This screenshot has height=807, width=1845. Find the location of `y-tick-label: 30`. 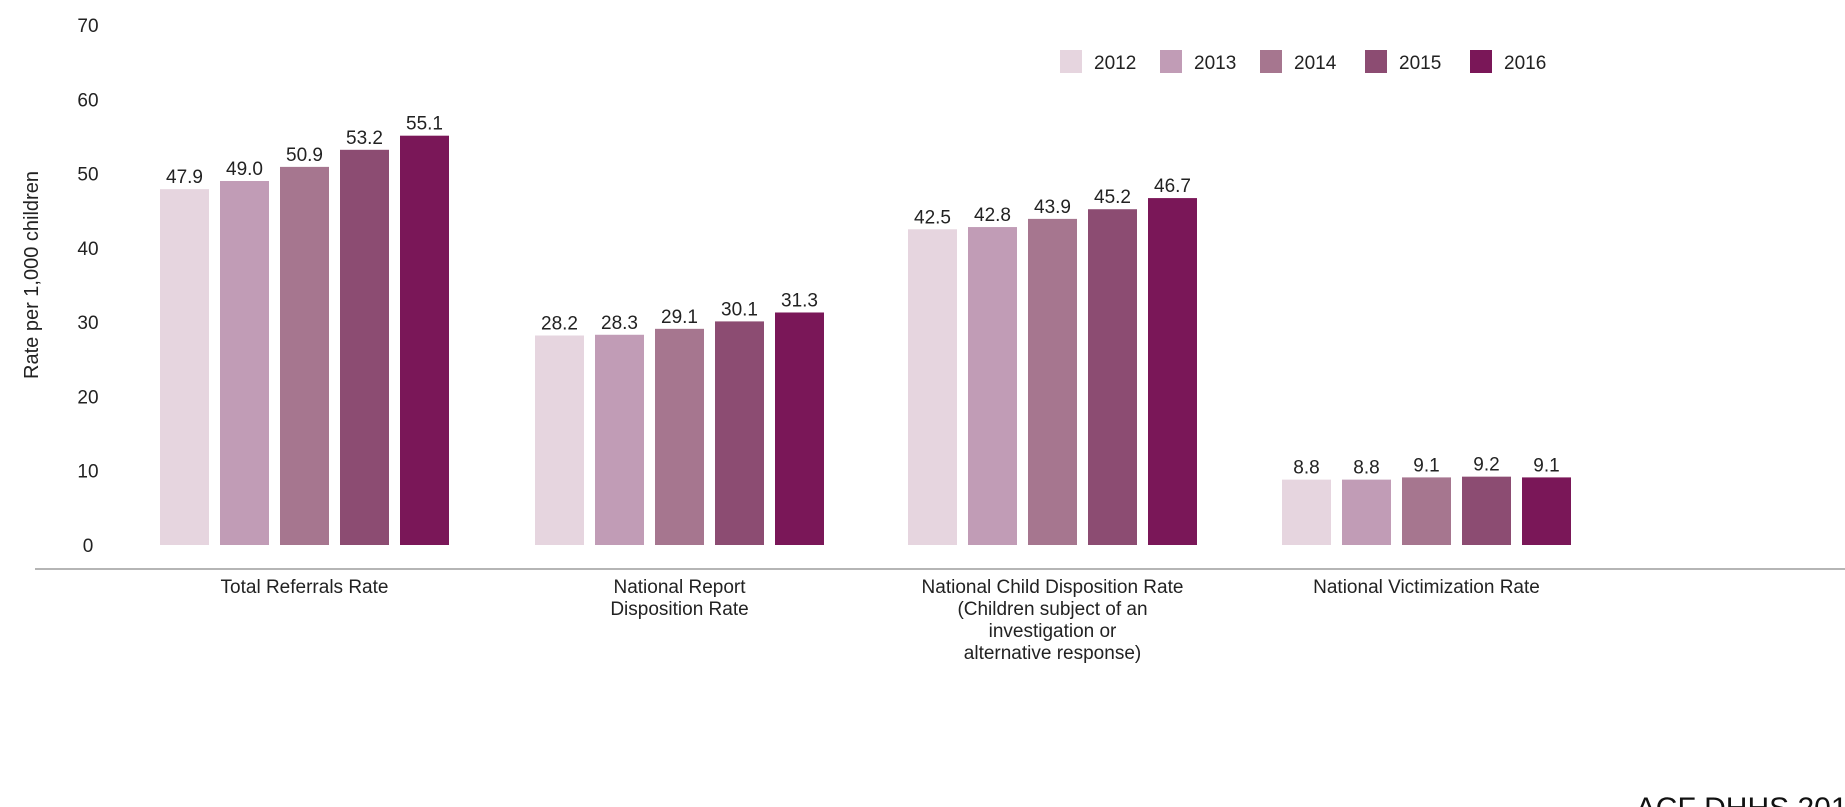

y-tick-label: 30 is located at coordinates (87, 323).